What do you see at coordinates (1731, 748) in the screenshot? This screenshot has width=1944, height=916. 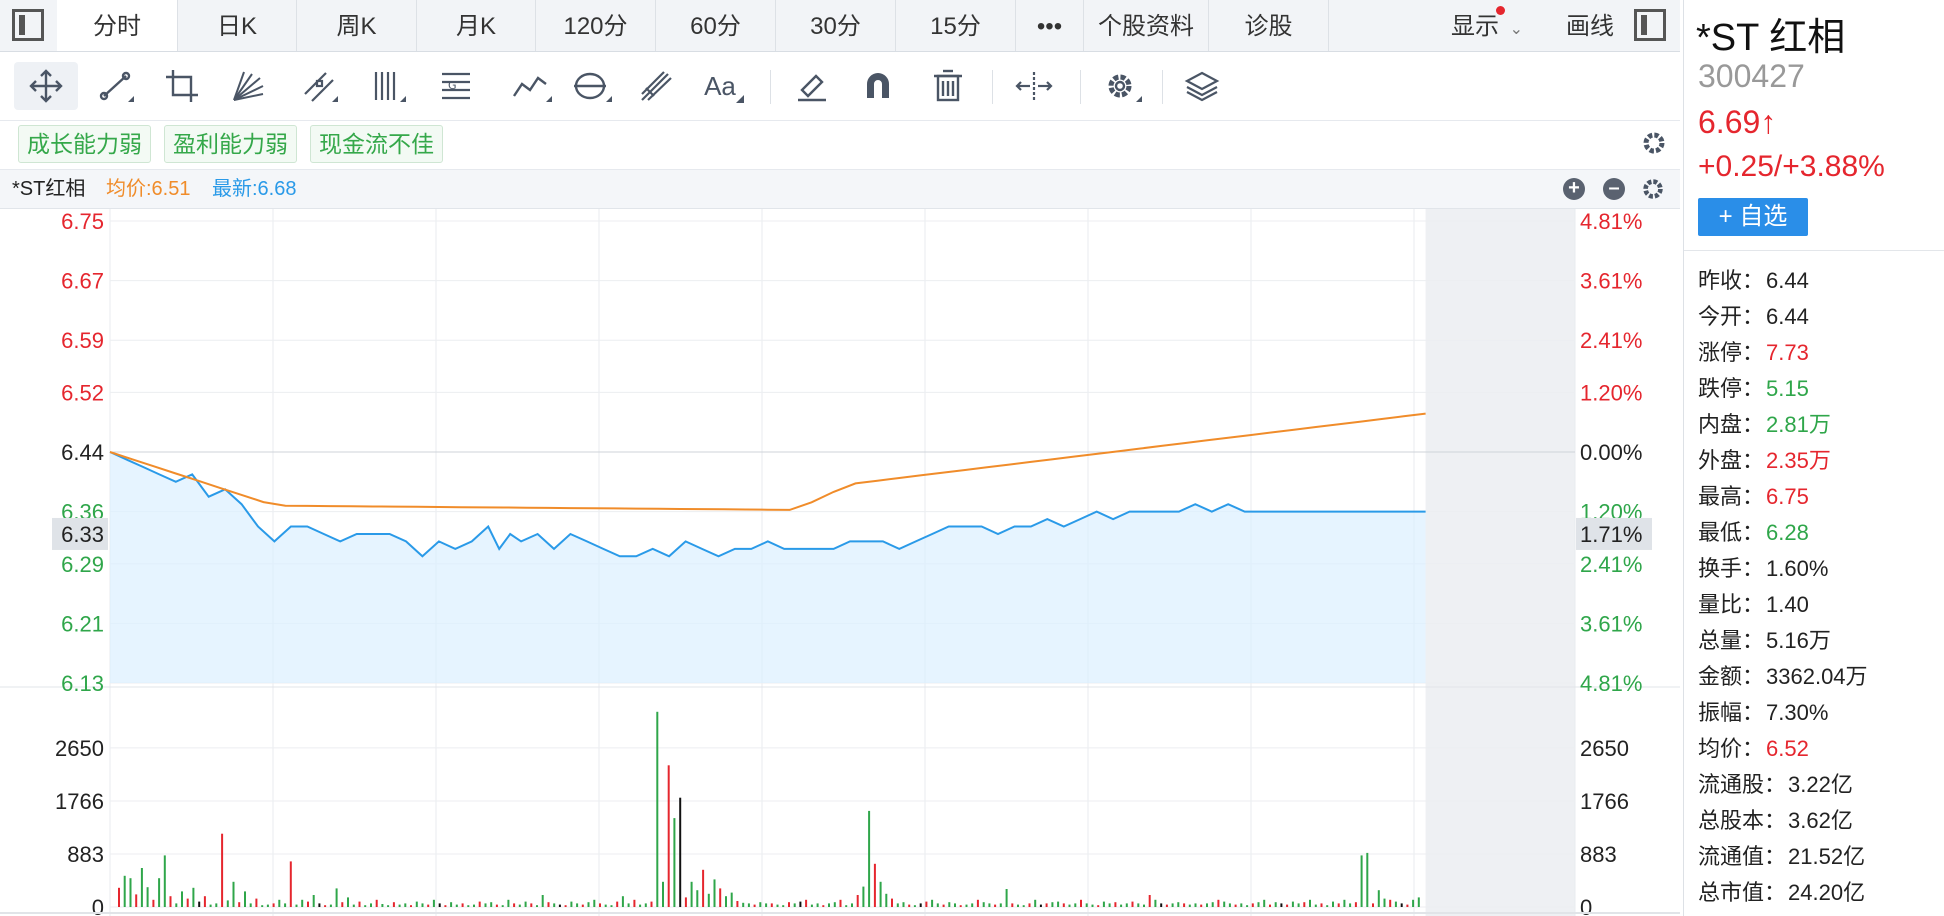 I see `stat-label: 均价：` at bounding box center [1731, 748].